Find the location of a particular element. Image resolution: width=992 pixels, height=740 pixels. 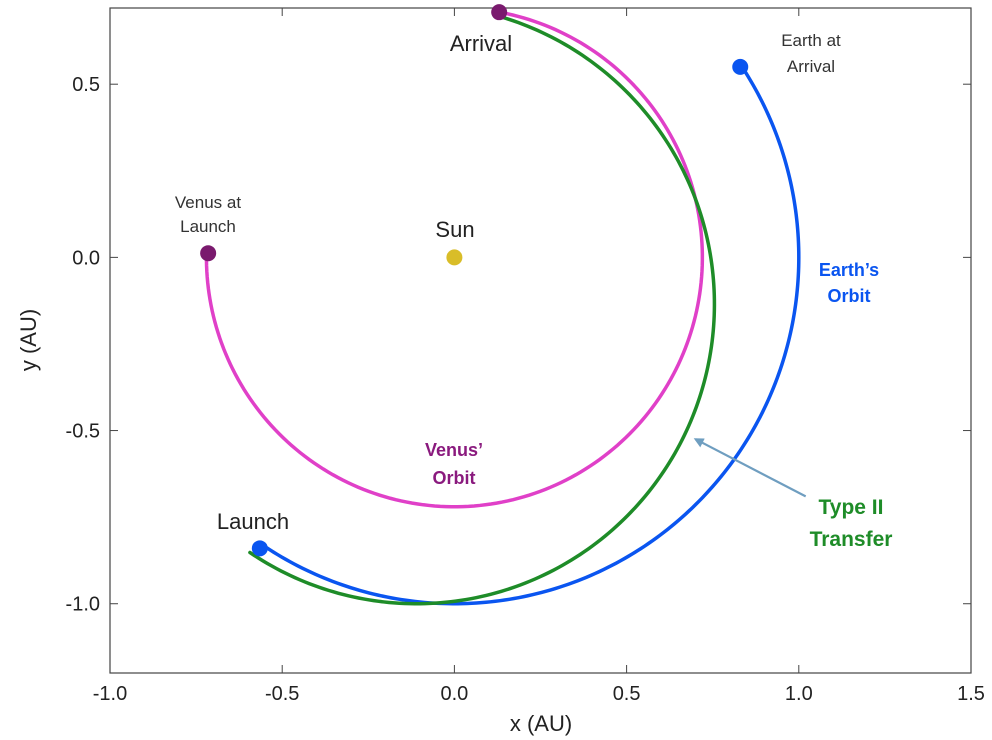

x-tick-label: -0.5 is located at coordinates (282, 694).